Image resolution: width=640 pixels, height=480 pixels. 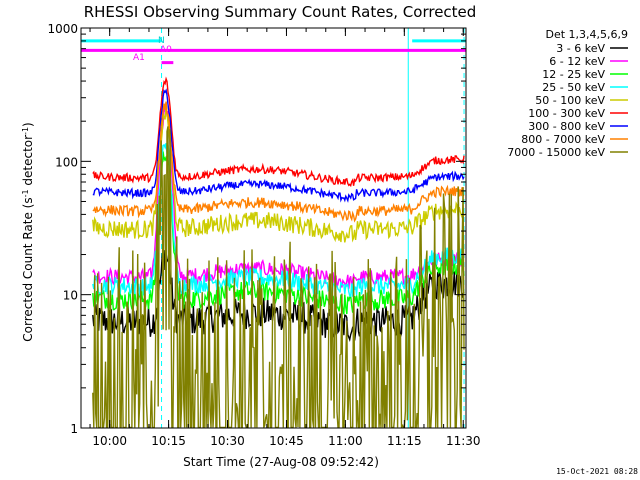 I want to click on x-tick-label: 11:30, so click(x=463, y=441).